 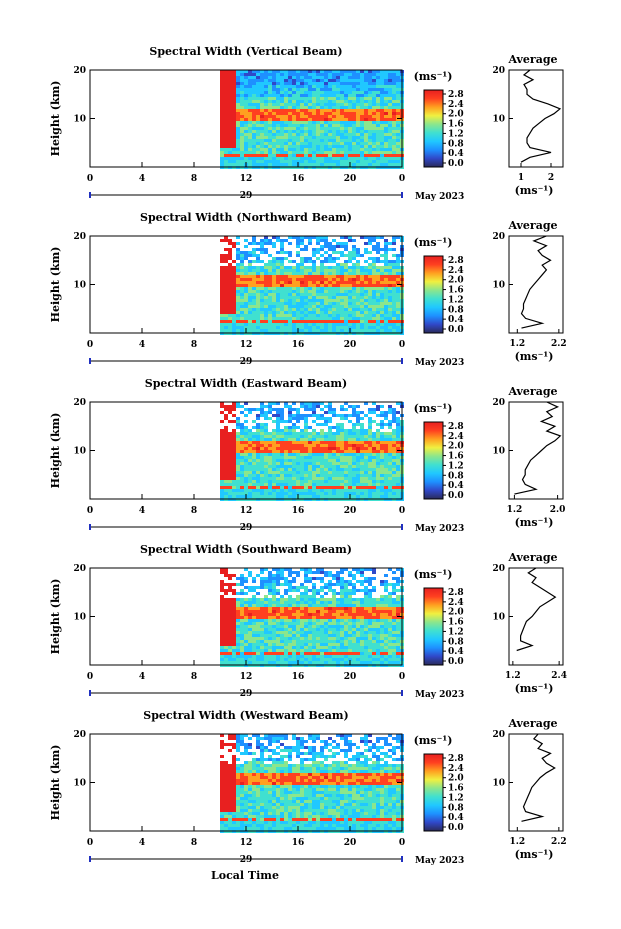 What do you see at coordinates (246, 383) in the screenshot?
I see `panel-title: Spectral Width (Eastward Beam)` at bounding box center [246, 383].